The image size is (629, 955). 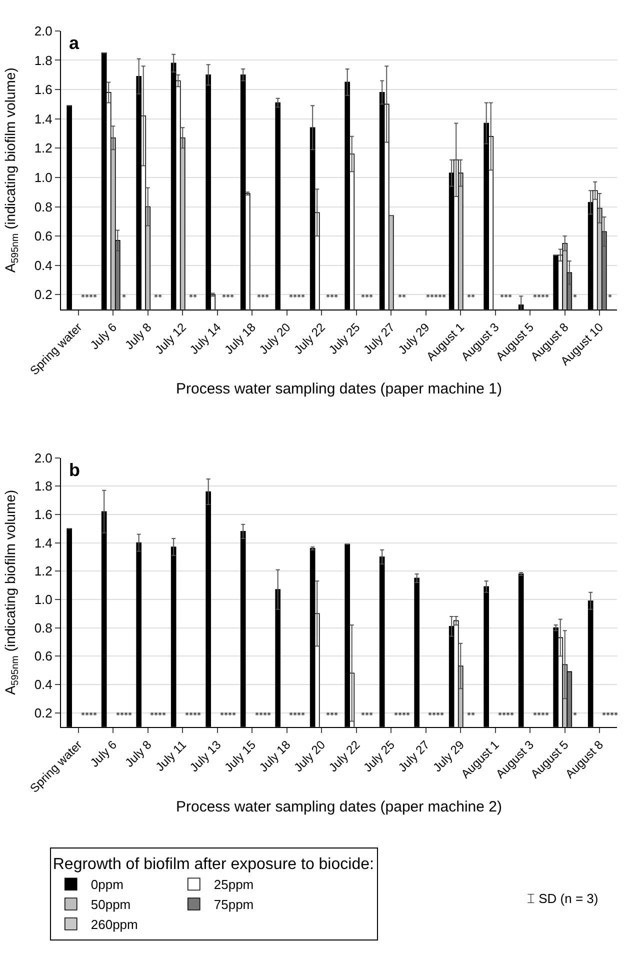 I want to click on x-tick-label: July 13, so click(x=205, y=756).